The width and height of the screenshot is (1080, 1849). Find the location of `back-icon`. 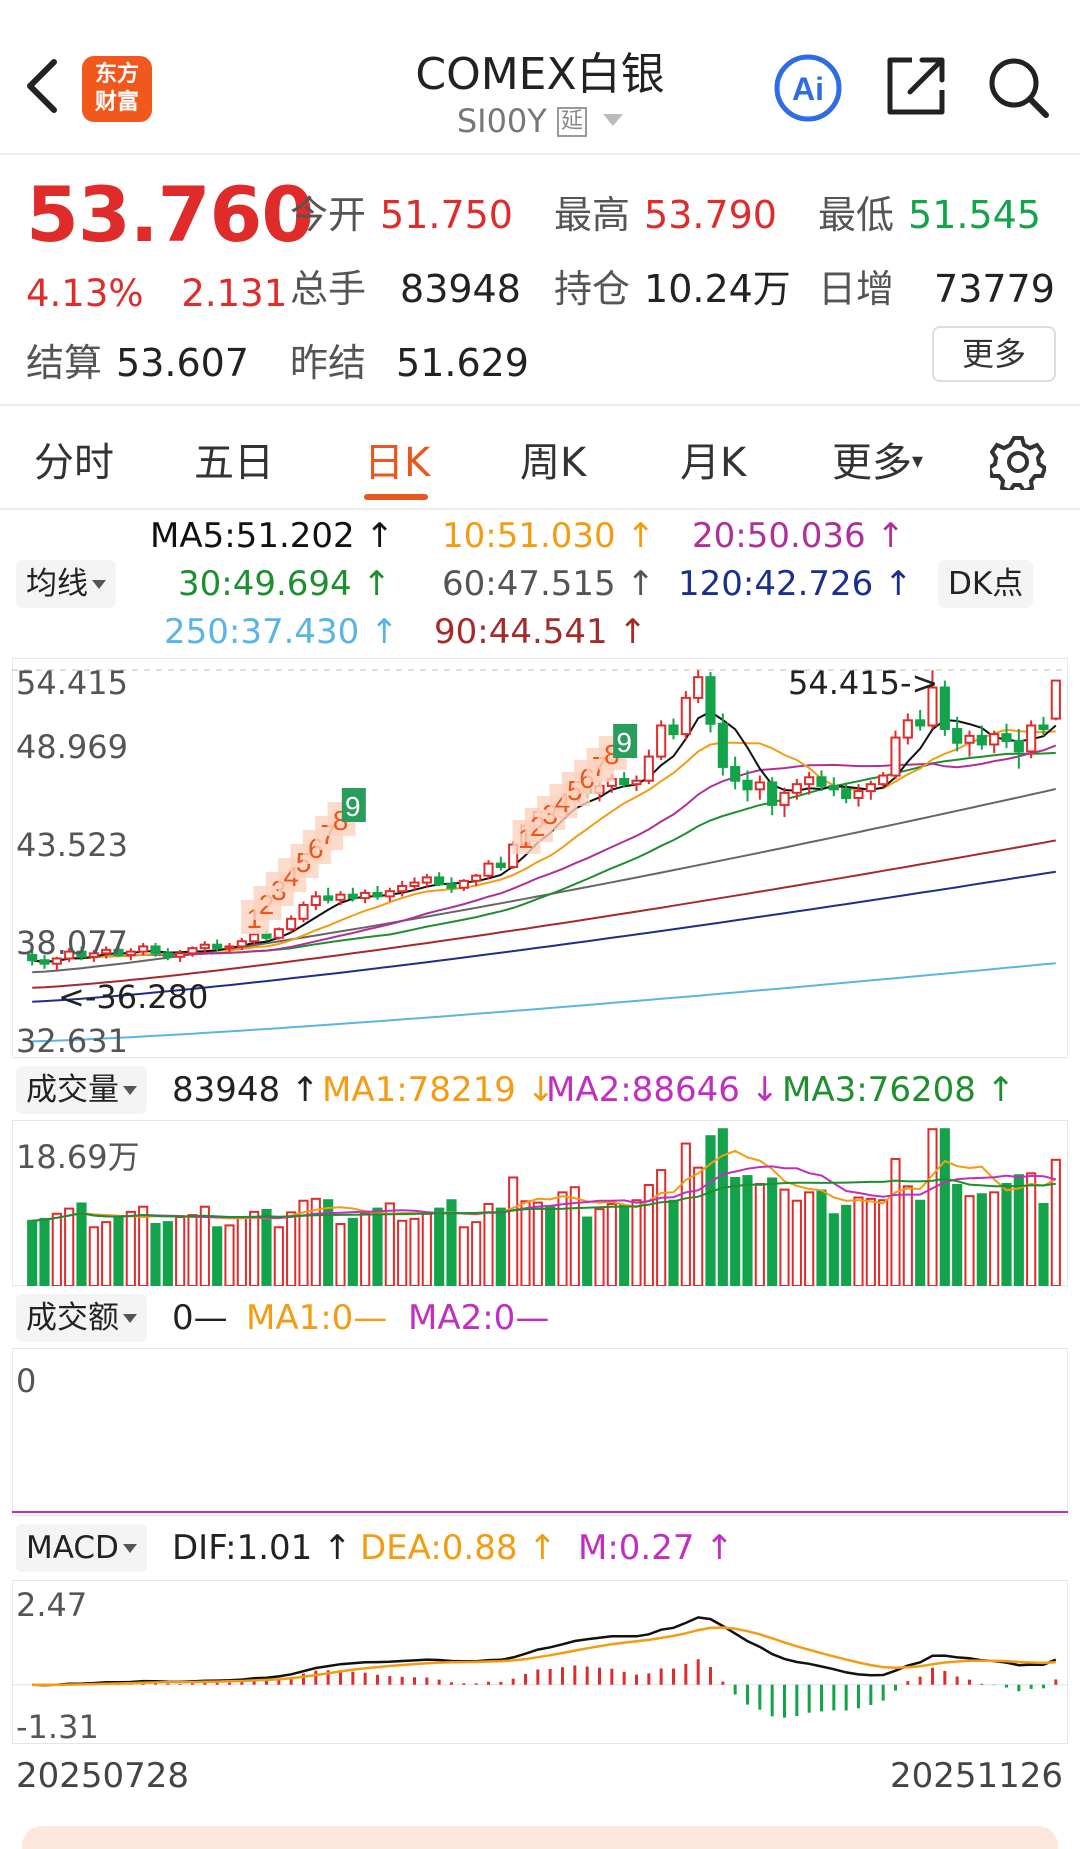

back-icon is located at coordinates (42, 86).